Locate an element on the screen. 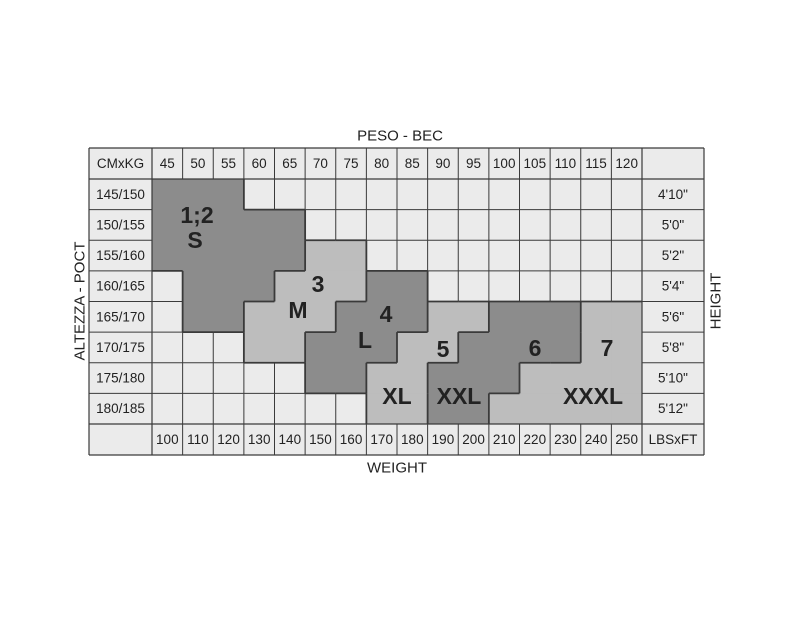 The image size is (800, 626). size-number-label: 5 is located at coordinates (443, 349).